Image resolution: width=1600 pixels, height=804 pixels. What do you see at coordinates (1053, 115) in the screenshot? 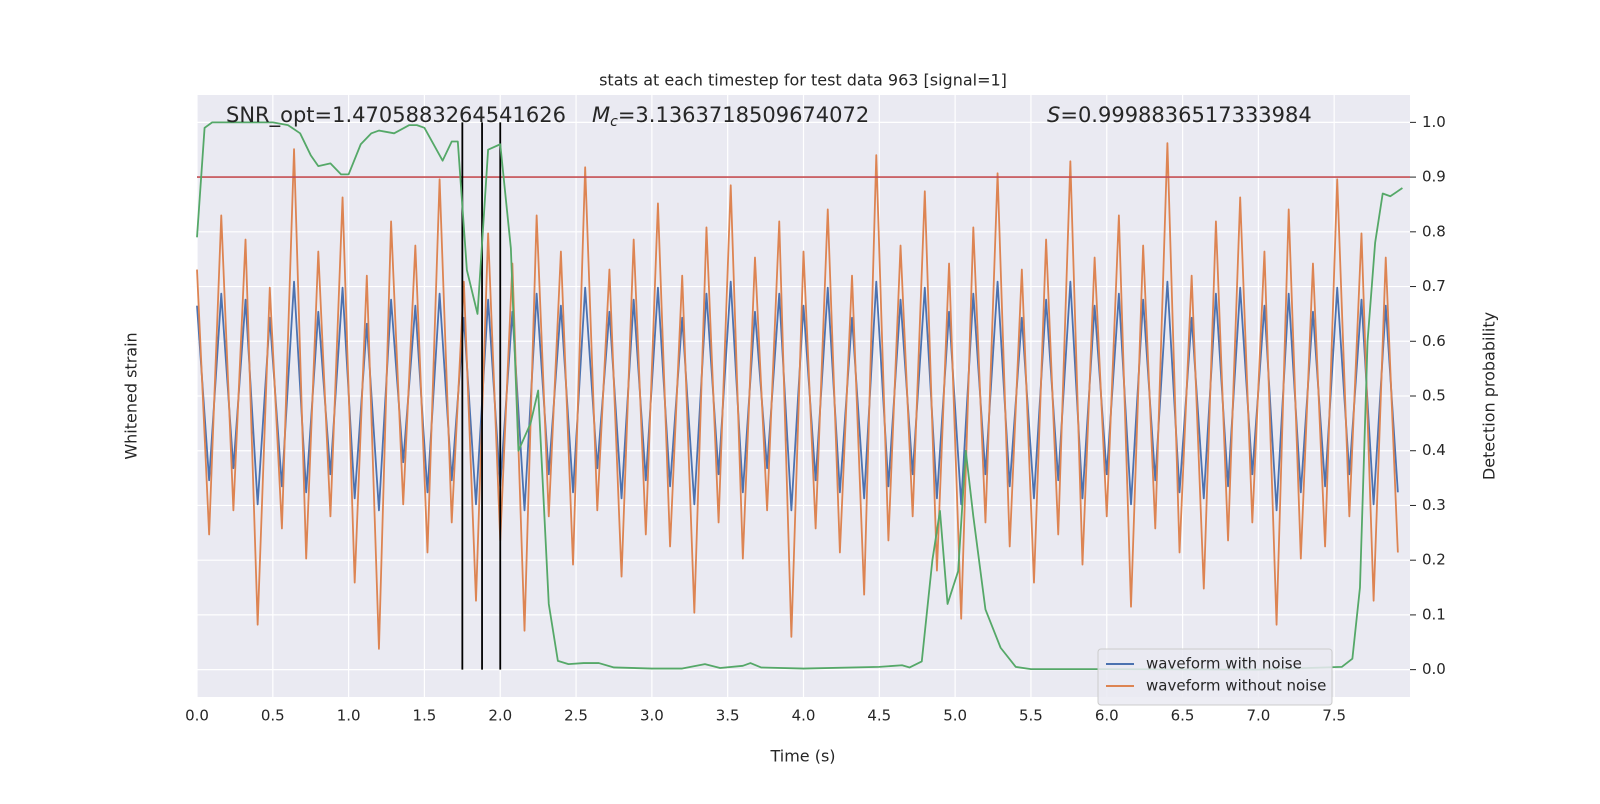
I see `annotation-symbol: S` at bounding box center [1053, 115].